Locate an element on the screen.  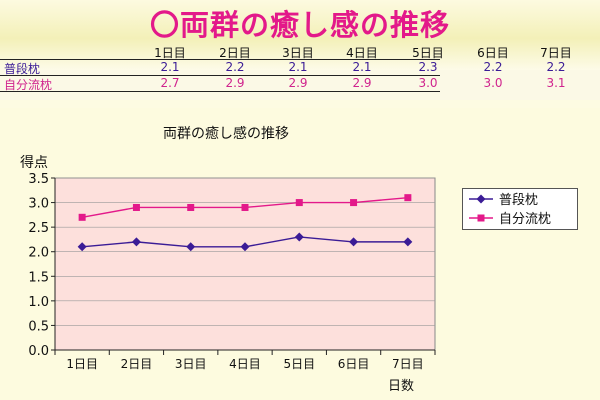
table-header-day-2: 2日目 is located at coordinates (235, 53).